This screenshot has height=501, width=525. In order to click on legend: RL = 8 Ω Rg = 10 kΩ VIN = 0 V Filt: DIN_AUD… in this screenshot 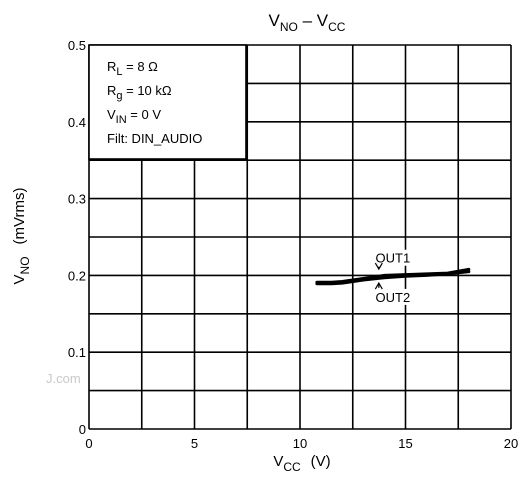, I will do `click(154, 102)`.